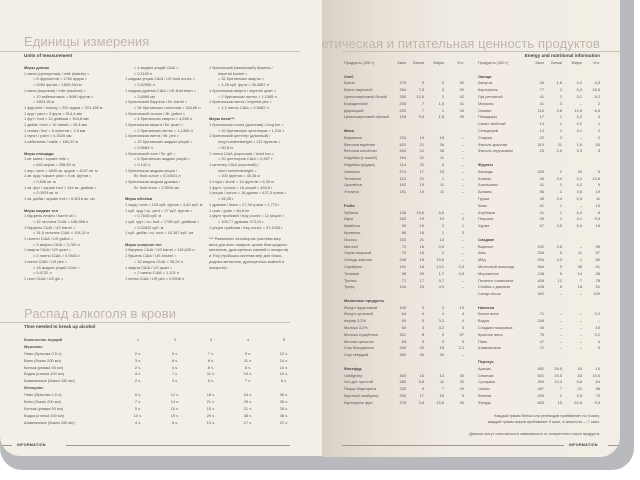  Describe the element at coordinates (539, 219) in the screenshot. I see `table-row: Персики 45 1 0,1 9,5` at that location.